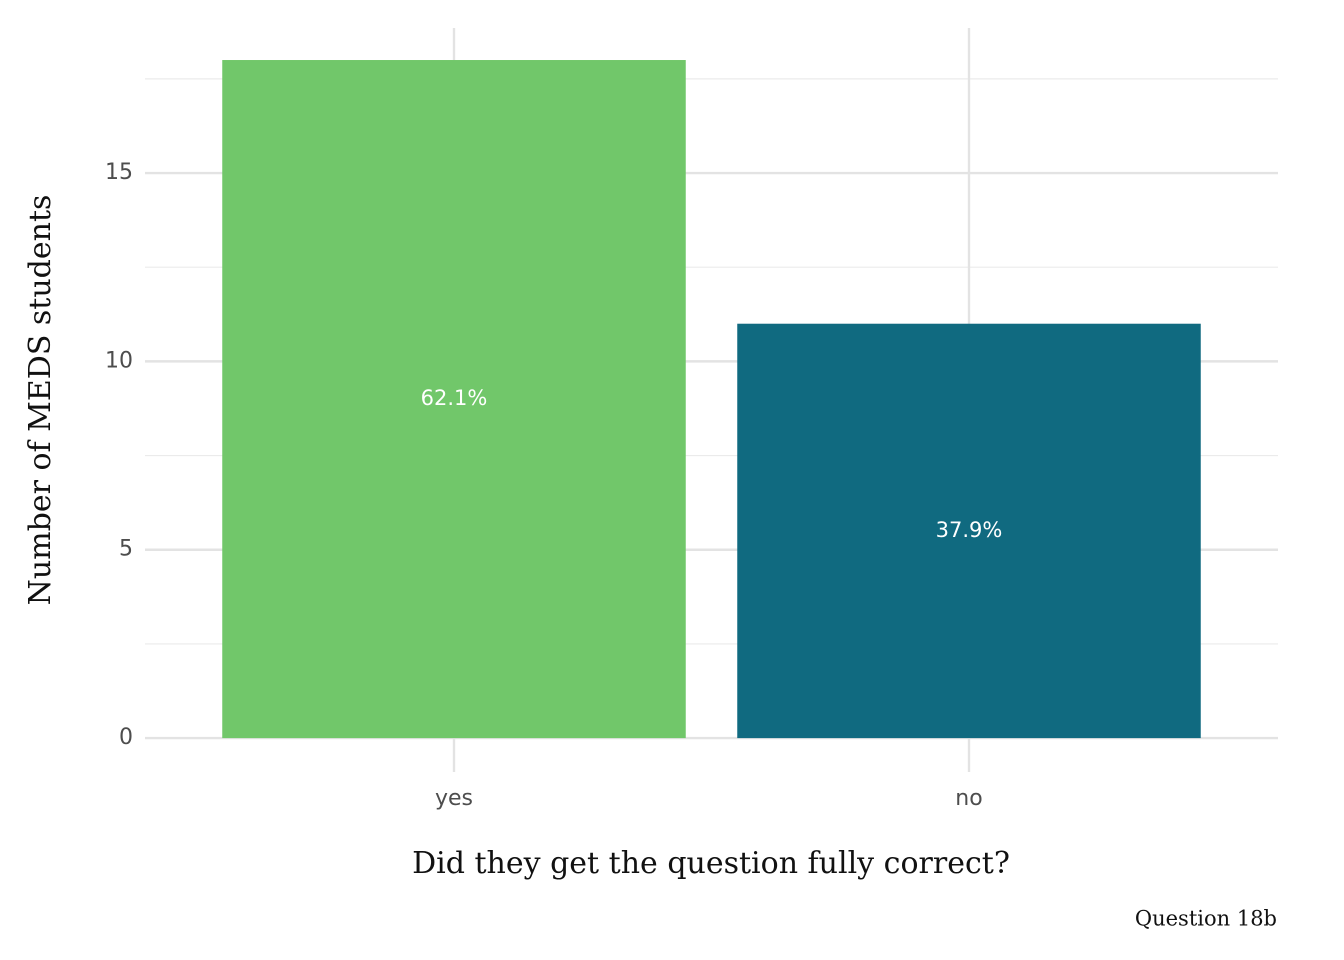 This screenshot has width=1344, height=960. Describe the element at coordinates (126, 737) in the screenshot. I see `y-tick-label: 0` at that location.